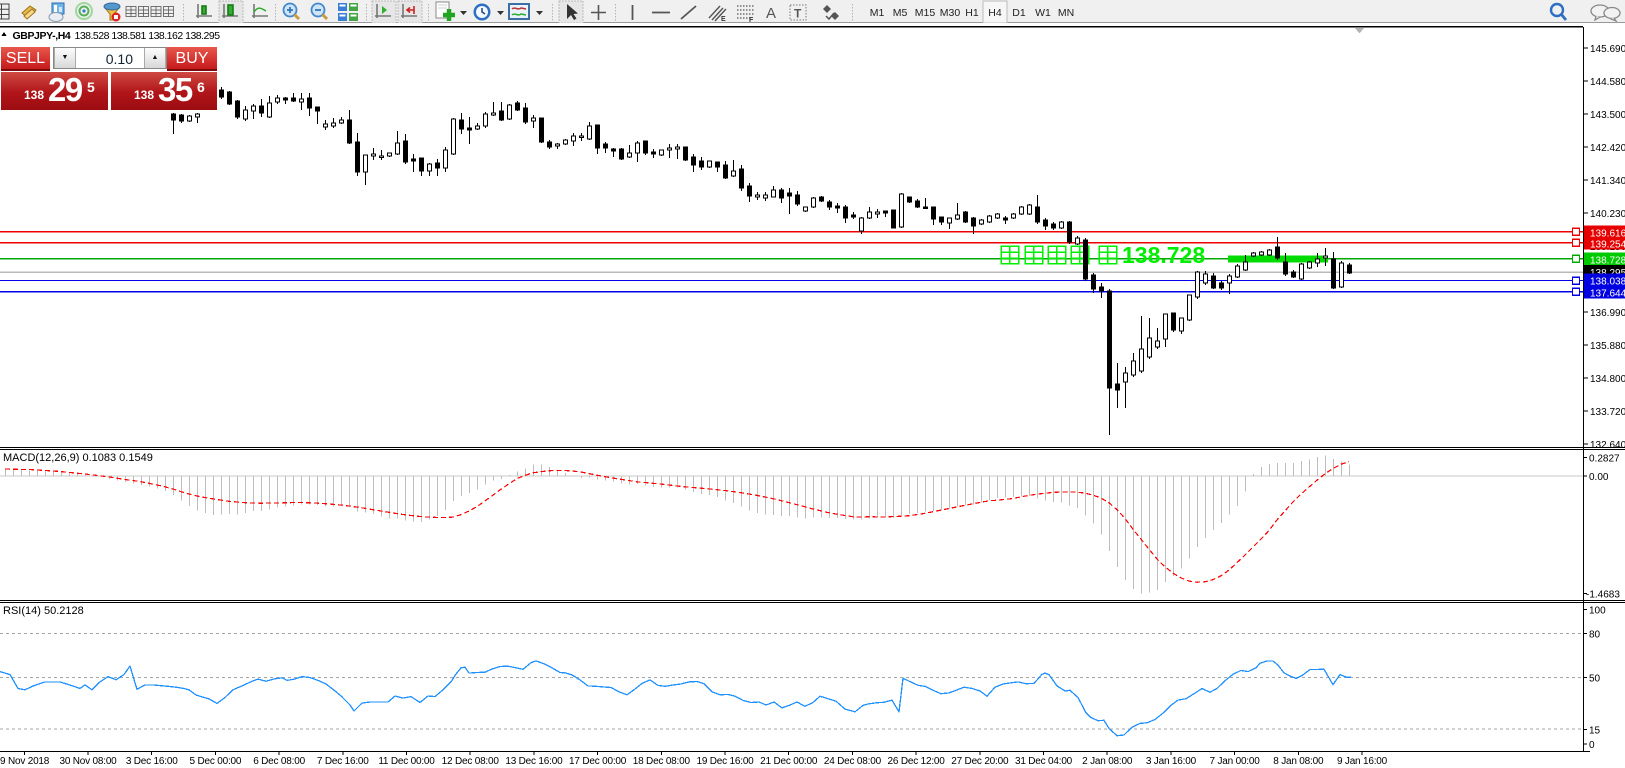 This screenshot has width=1625, height=768. What do you see at coordinates (1607, 233) in the screenshot?
I see `svg-text: 139.616` at bounding box center [1607, 233].